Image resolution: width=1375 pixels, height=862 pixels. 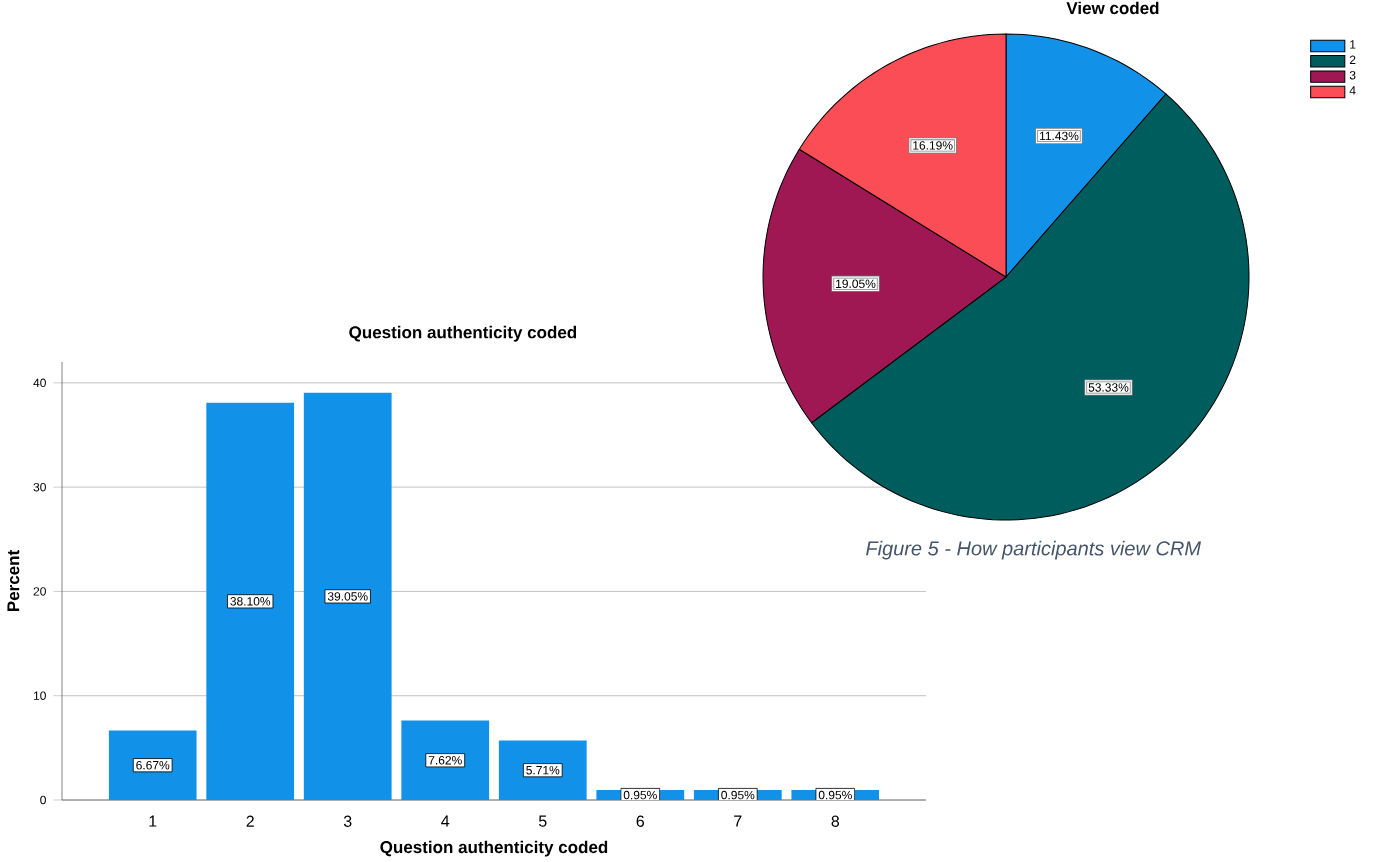 I want to click on data-label: 39.05%, so click(x=347, y=596).